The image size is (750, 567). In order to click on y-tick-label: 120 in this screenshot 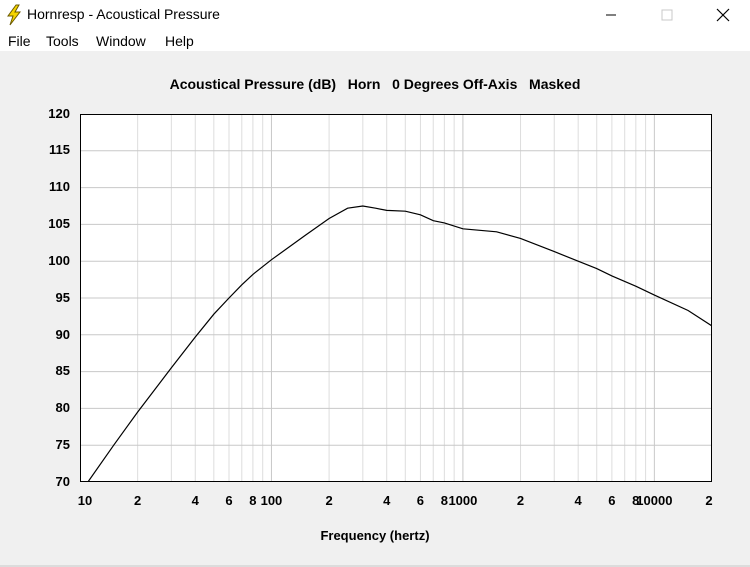, I will do `click(59, 113)`.